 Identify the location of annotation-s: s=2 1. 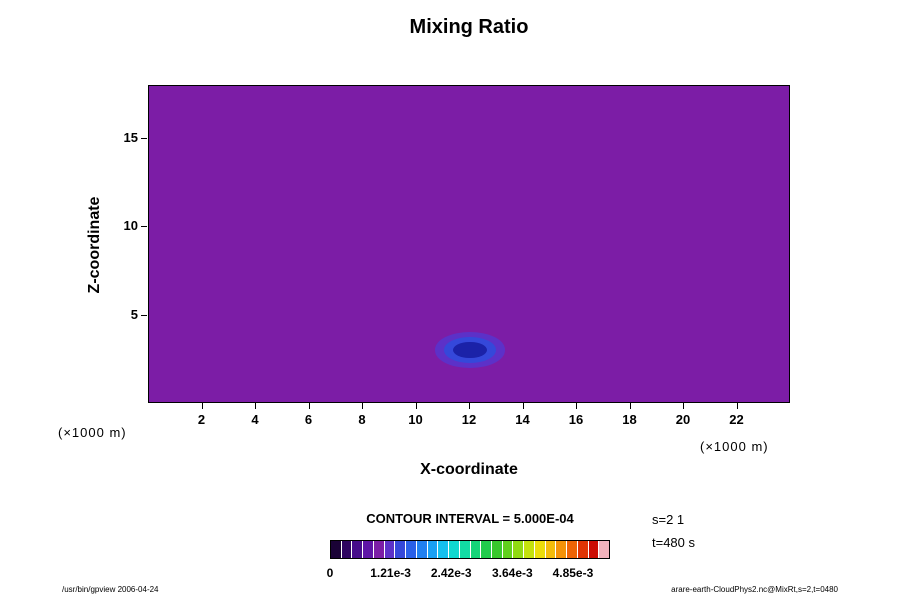
(668, 519).